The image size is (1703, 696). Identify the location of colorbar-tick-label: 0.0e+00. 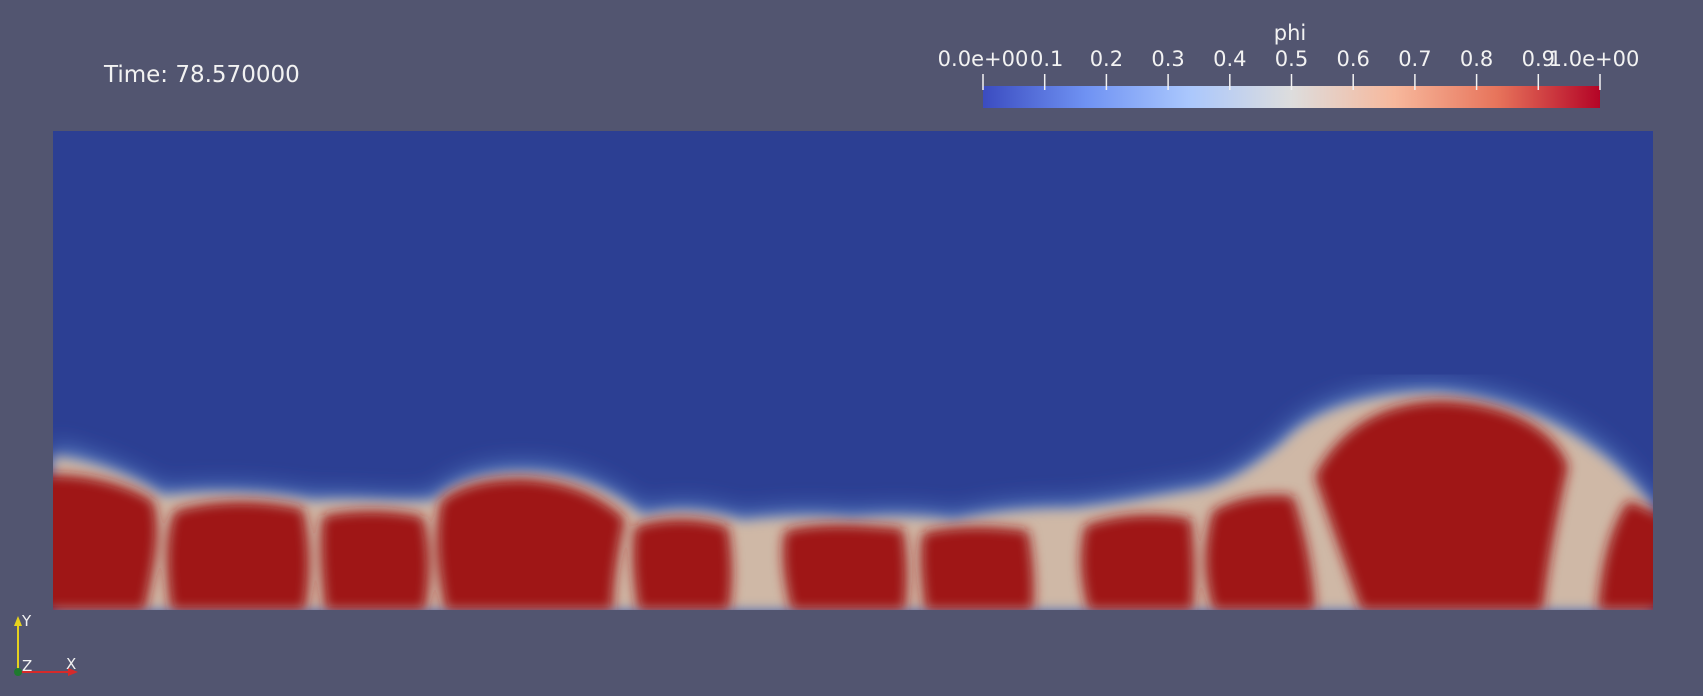
(983, 59).